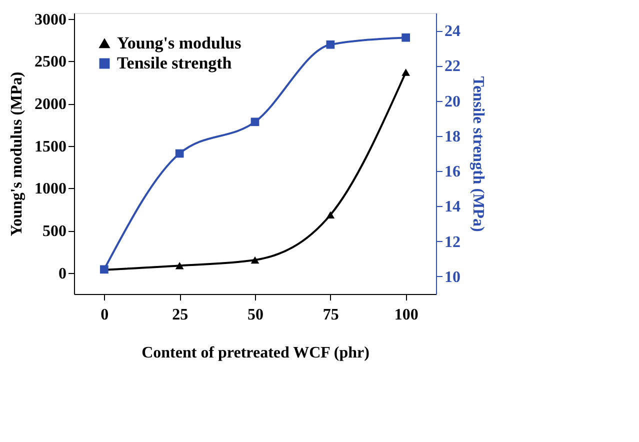 The width and height of the screenshot is (639, 442). Describe the element at coordinates (50, 147) in the screenshot. I see `y-tick-label: 1500` at that location.